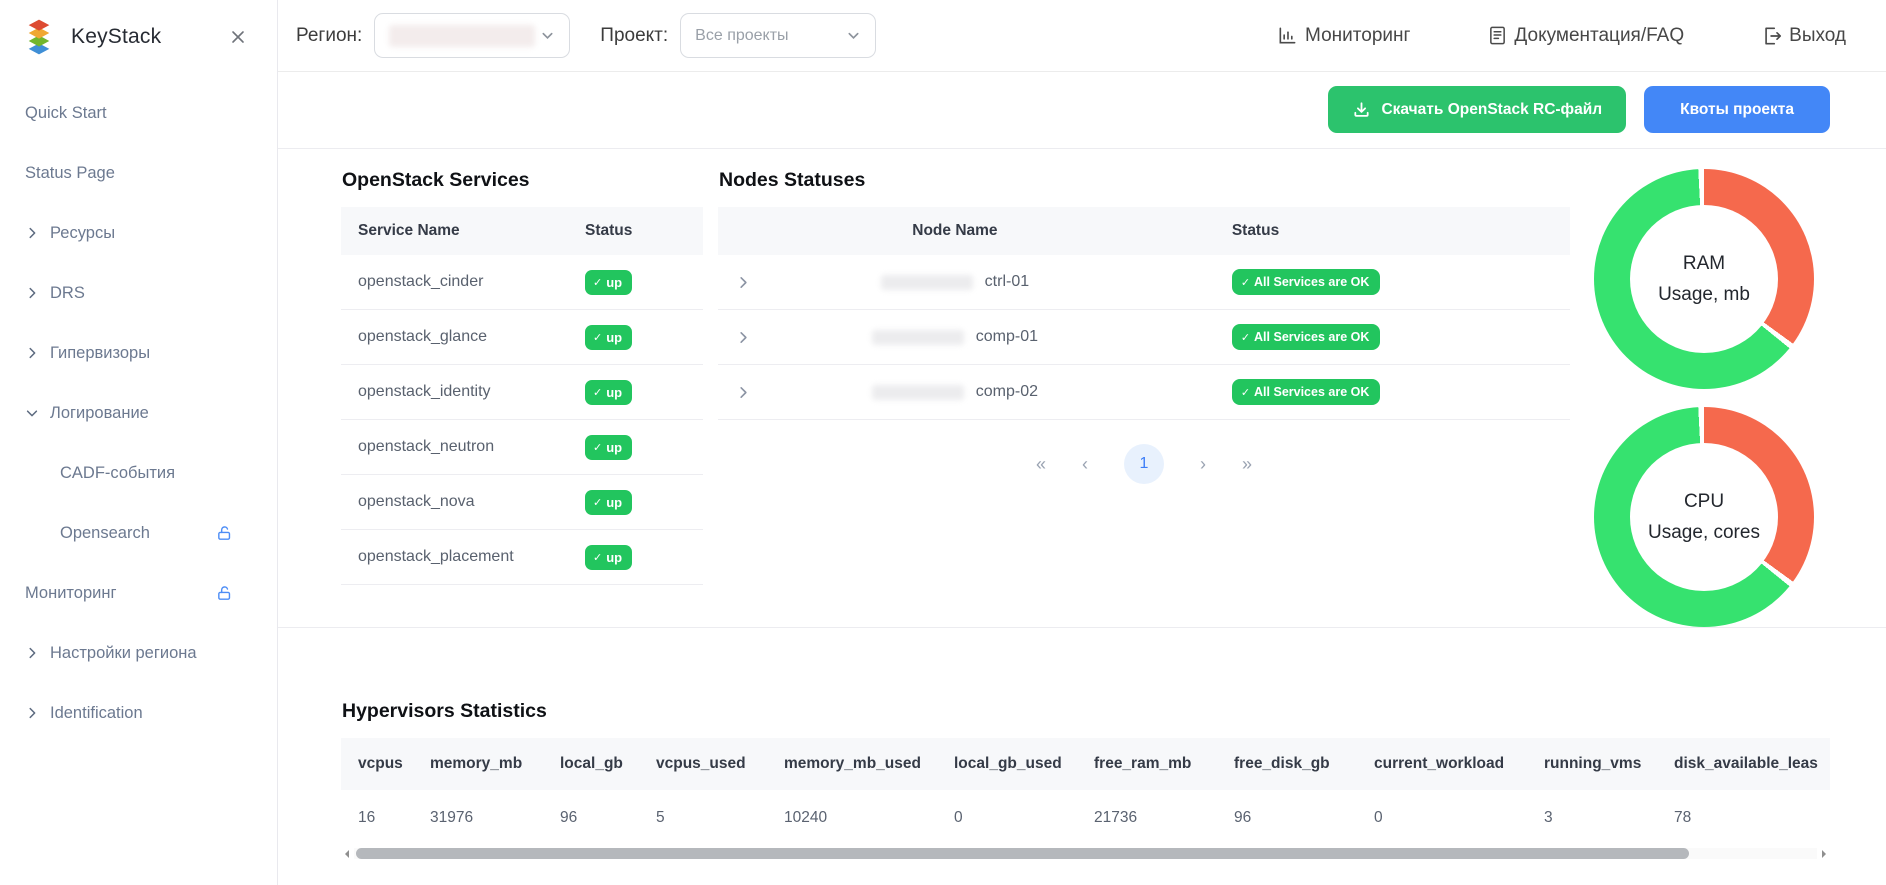 The width and height of the screenshot is (1886, 885). I want to click on sidebar-item-3: DRS, so click(138, 293).